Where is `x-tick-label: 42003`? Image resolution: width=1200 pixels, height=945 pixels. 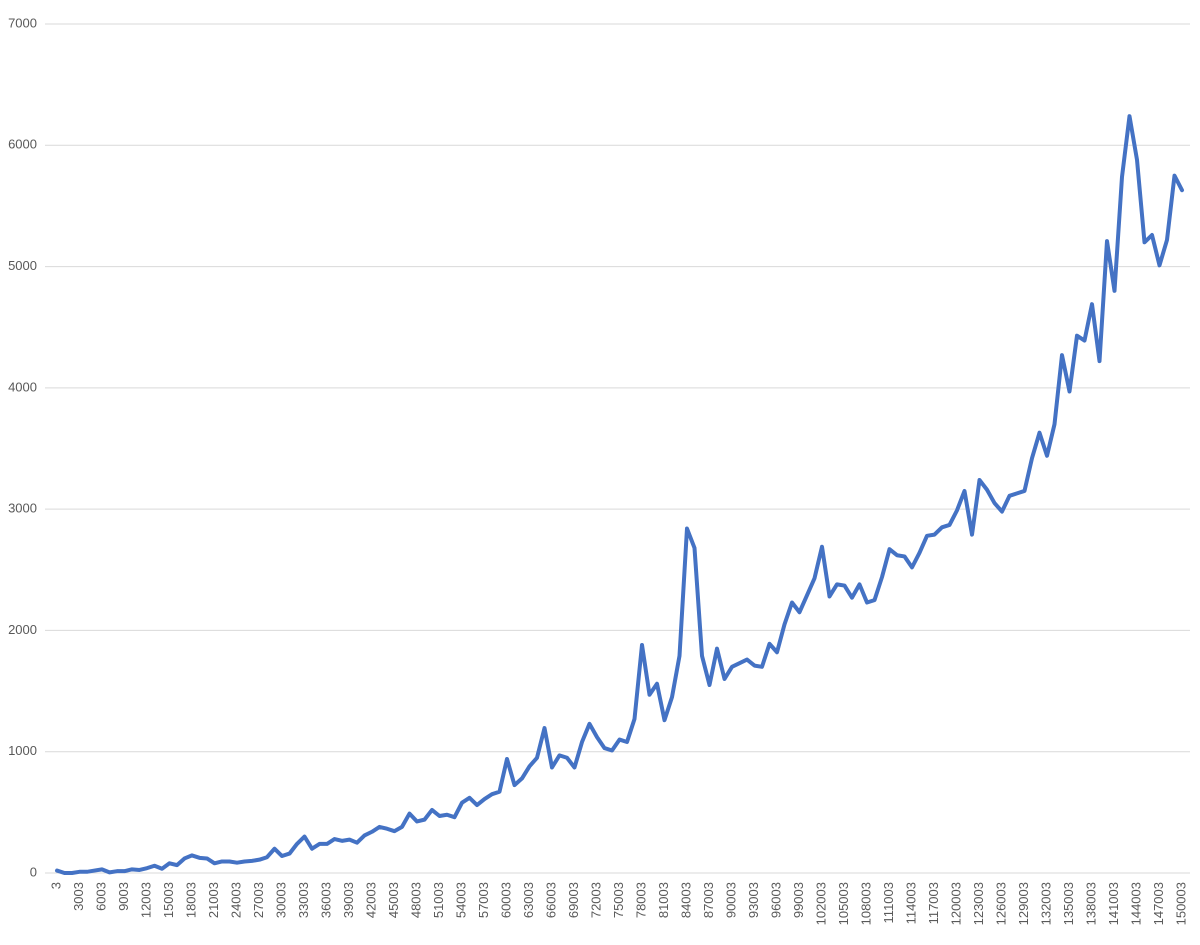
x-tick-label: 42003 is located at coordinates (370, 900).